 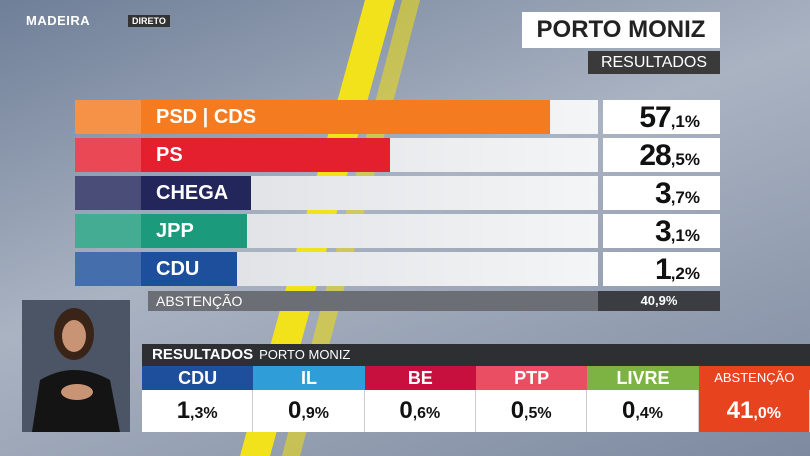 What do you see at coordinates (476, 355) in the screenshot?
I see `ticker-header: RESULTADOS PORTO MONIZ` at bounding box center [476, 355].